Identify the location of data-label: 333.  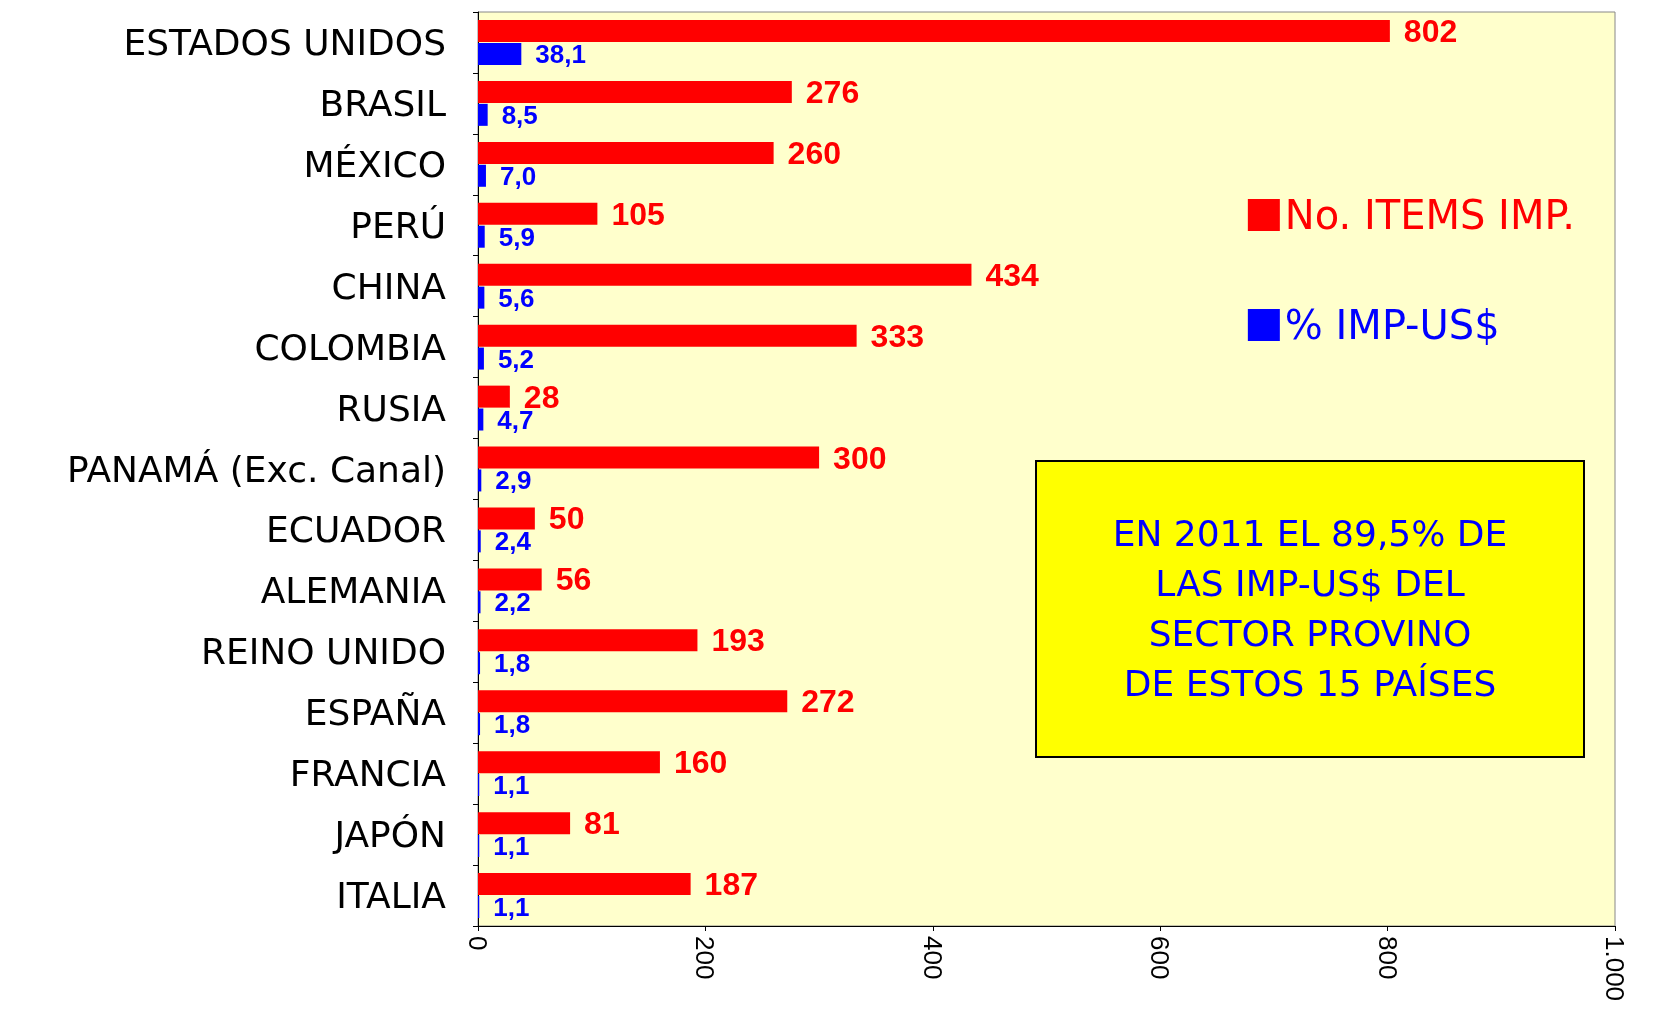
(897, 335).